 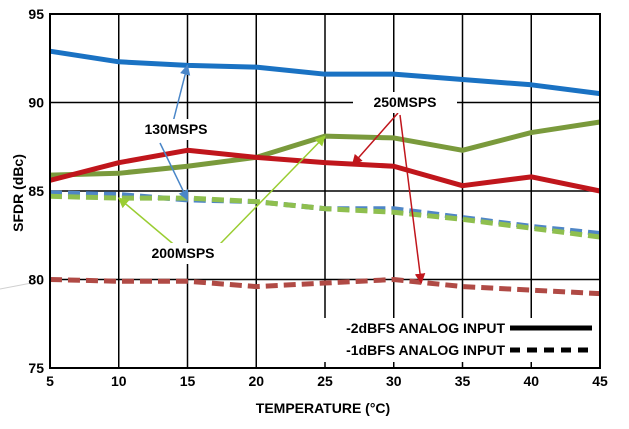 What do you see at coordinates (425, 350) in the screenshot?
I see `legend-label-dashed: -1dBFS ANALOG INPUT` at bounding box center [425, 350].